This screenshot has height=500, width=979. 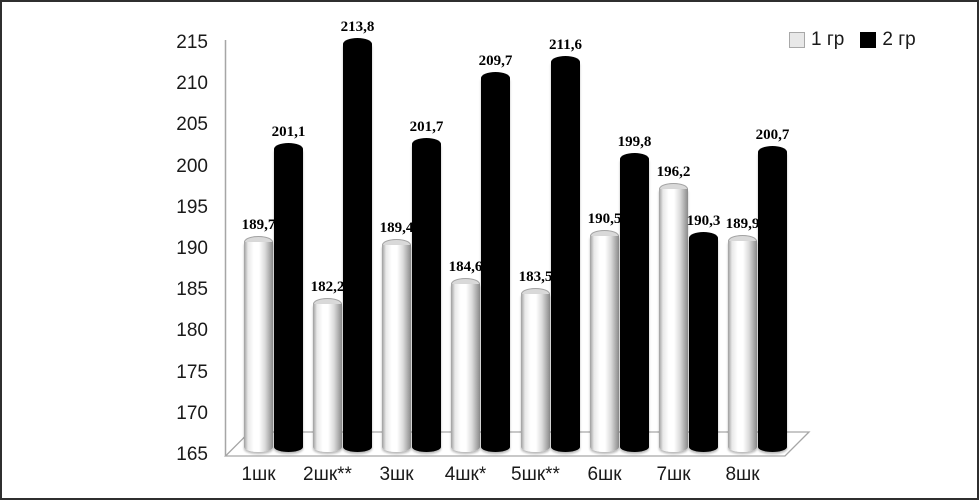 What do you see at coordinates (634, 142) in the screenshot?
I see `bar-value-label: 199,8` at bounding box center [634, 142].